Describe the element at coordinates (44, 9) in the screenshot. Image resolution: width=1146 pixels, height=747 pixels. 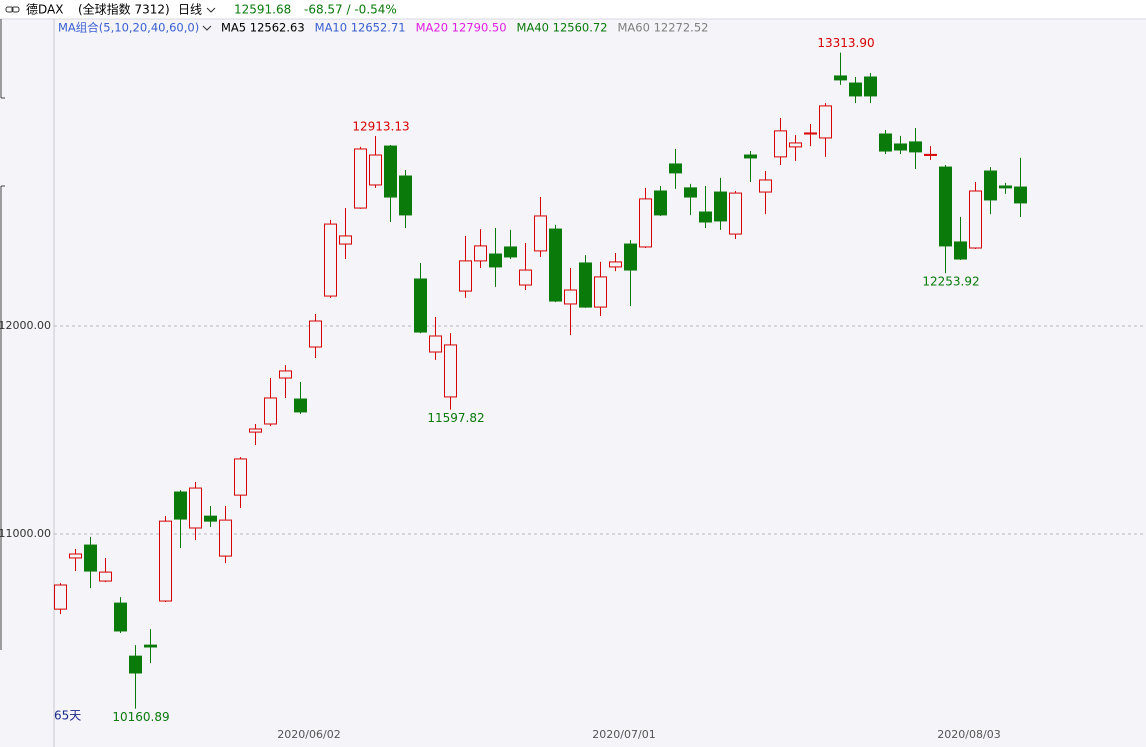
I see `instrument-name: 德DAX` at that location.